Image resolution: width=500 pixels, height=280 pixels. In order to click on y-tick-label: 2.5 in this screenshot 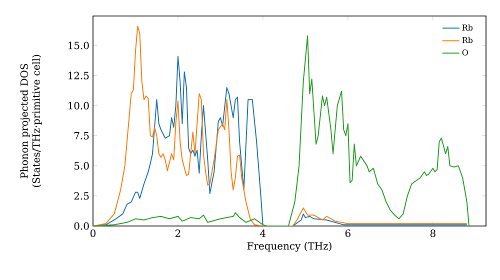, I will do `click(81, 196)`.